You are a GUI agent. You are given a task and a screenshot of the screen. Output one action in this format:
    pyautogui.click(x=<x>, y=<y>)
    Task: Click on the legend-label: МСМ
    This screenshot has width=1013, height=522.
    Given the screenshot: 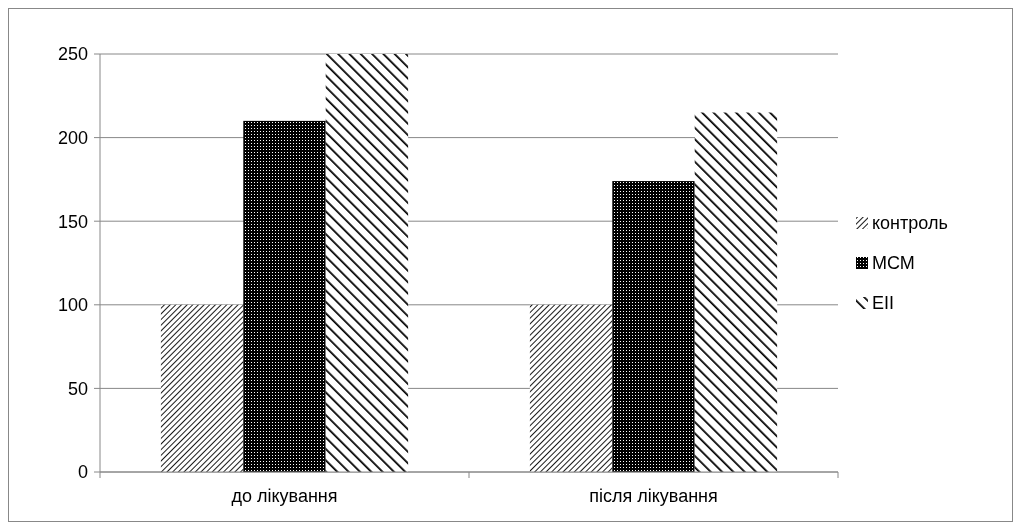 What is the action you would take?
    pyautogui.click(x=893, y=263)
    